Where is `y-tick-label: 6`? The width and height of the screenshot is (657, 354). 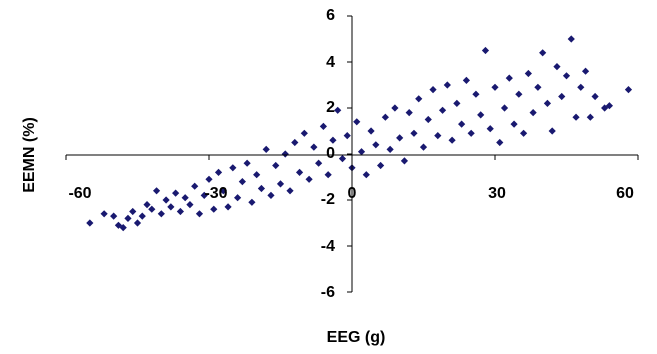 y-tick-label: 6 is located at coordinates (330, 15).